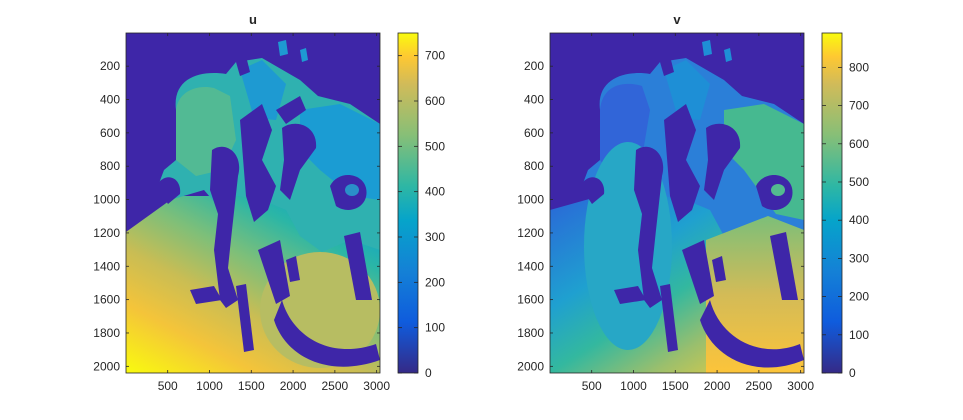 The image size is (963, 420). I want to click on colorbar-v-ticks: 0 100 200 300 400 500 600 700 800, so click(845, 220).